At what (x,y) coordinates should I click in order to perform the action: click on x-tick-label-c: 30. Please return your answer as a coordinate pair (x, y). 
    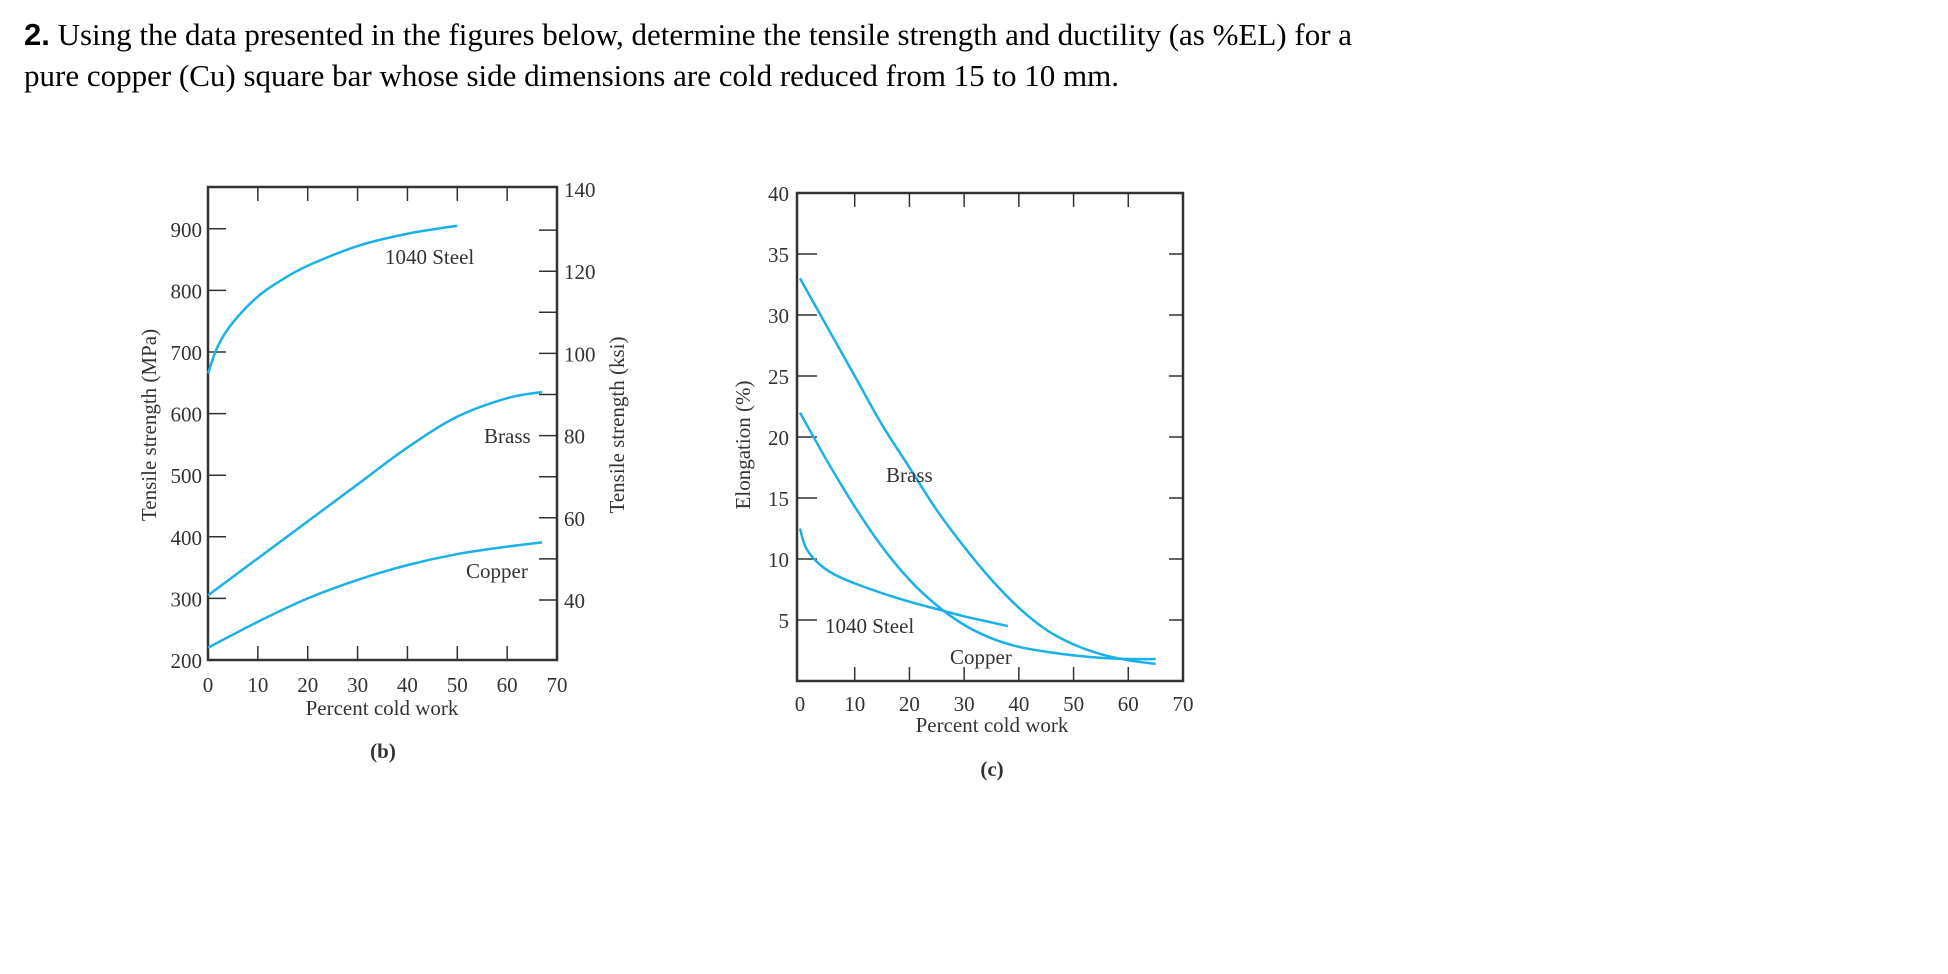
    Looking at the image, I should click on (964, 704).